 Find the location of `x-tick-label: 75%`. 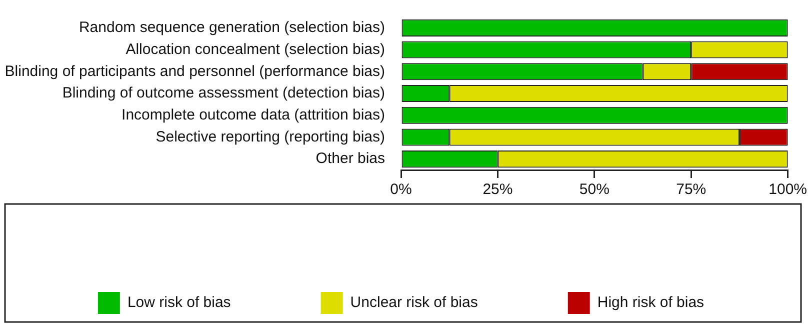

x-tick-label: 75% is located at coordinates (691, 189).